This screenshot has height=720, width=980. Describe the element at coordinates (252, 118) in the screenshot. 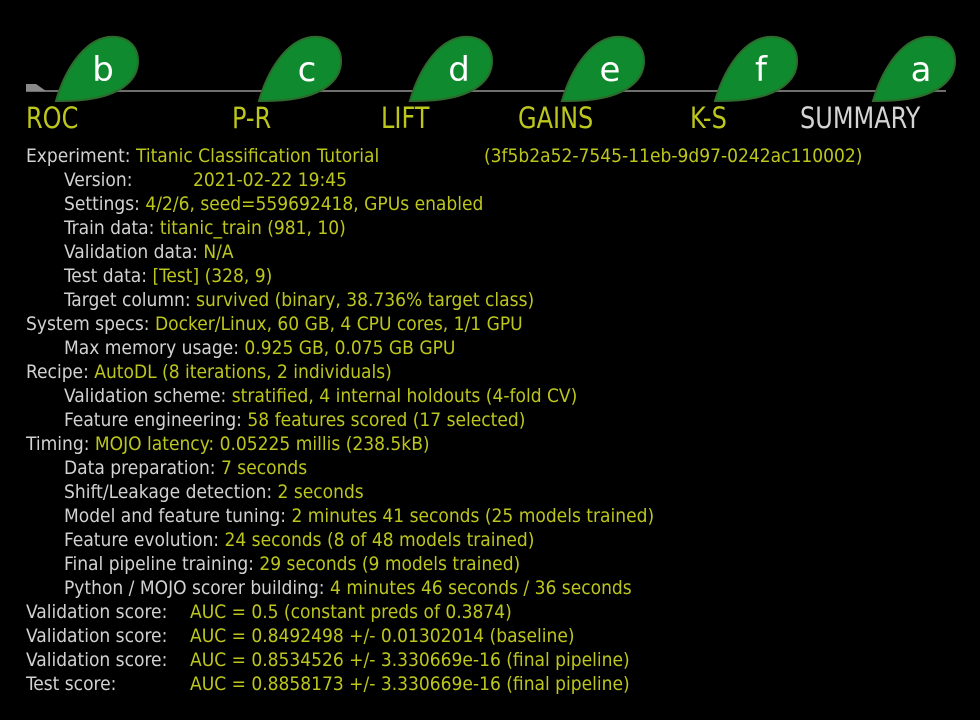

I see `tab-p-r: P-R` at that location.